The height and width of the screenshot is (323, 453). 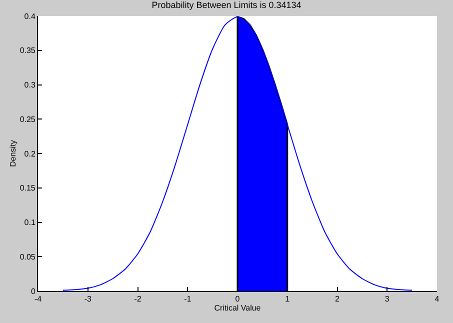 What do you see at coordinates (437, 299) in the screenshot?
I see `x-tick-label: 4` at bounding box center [437, 299].